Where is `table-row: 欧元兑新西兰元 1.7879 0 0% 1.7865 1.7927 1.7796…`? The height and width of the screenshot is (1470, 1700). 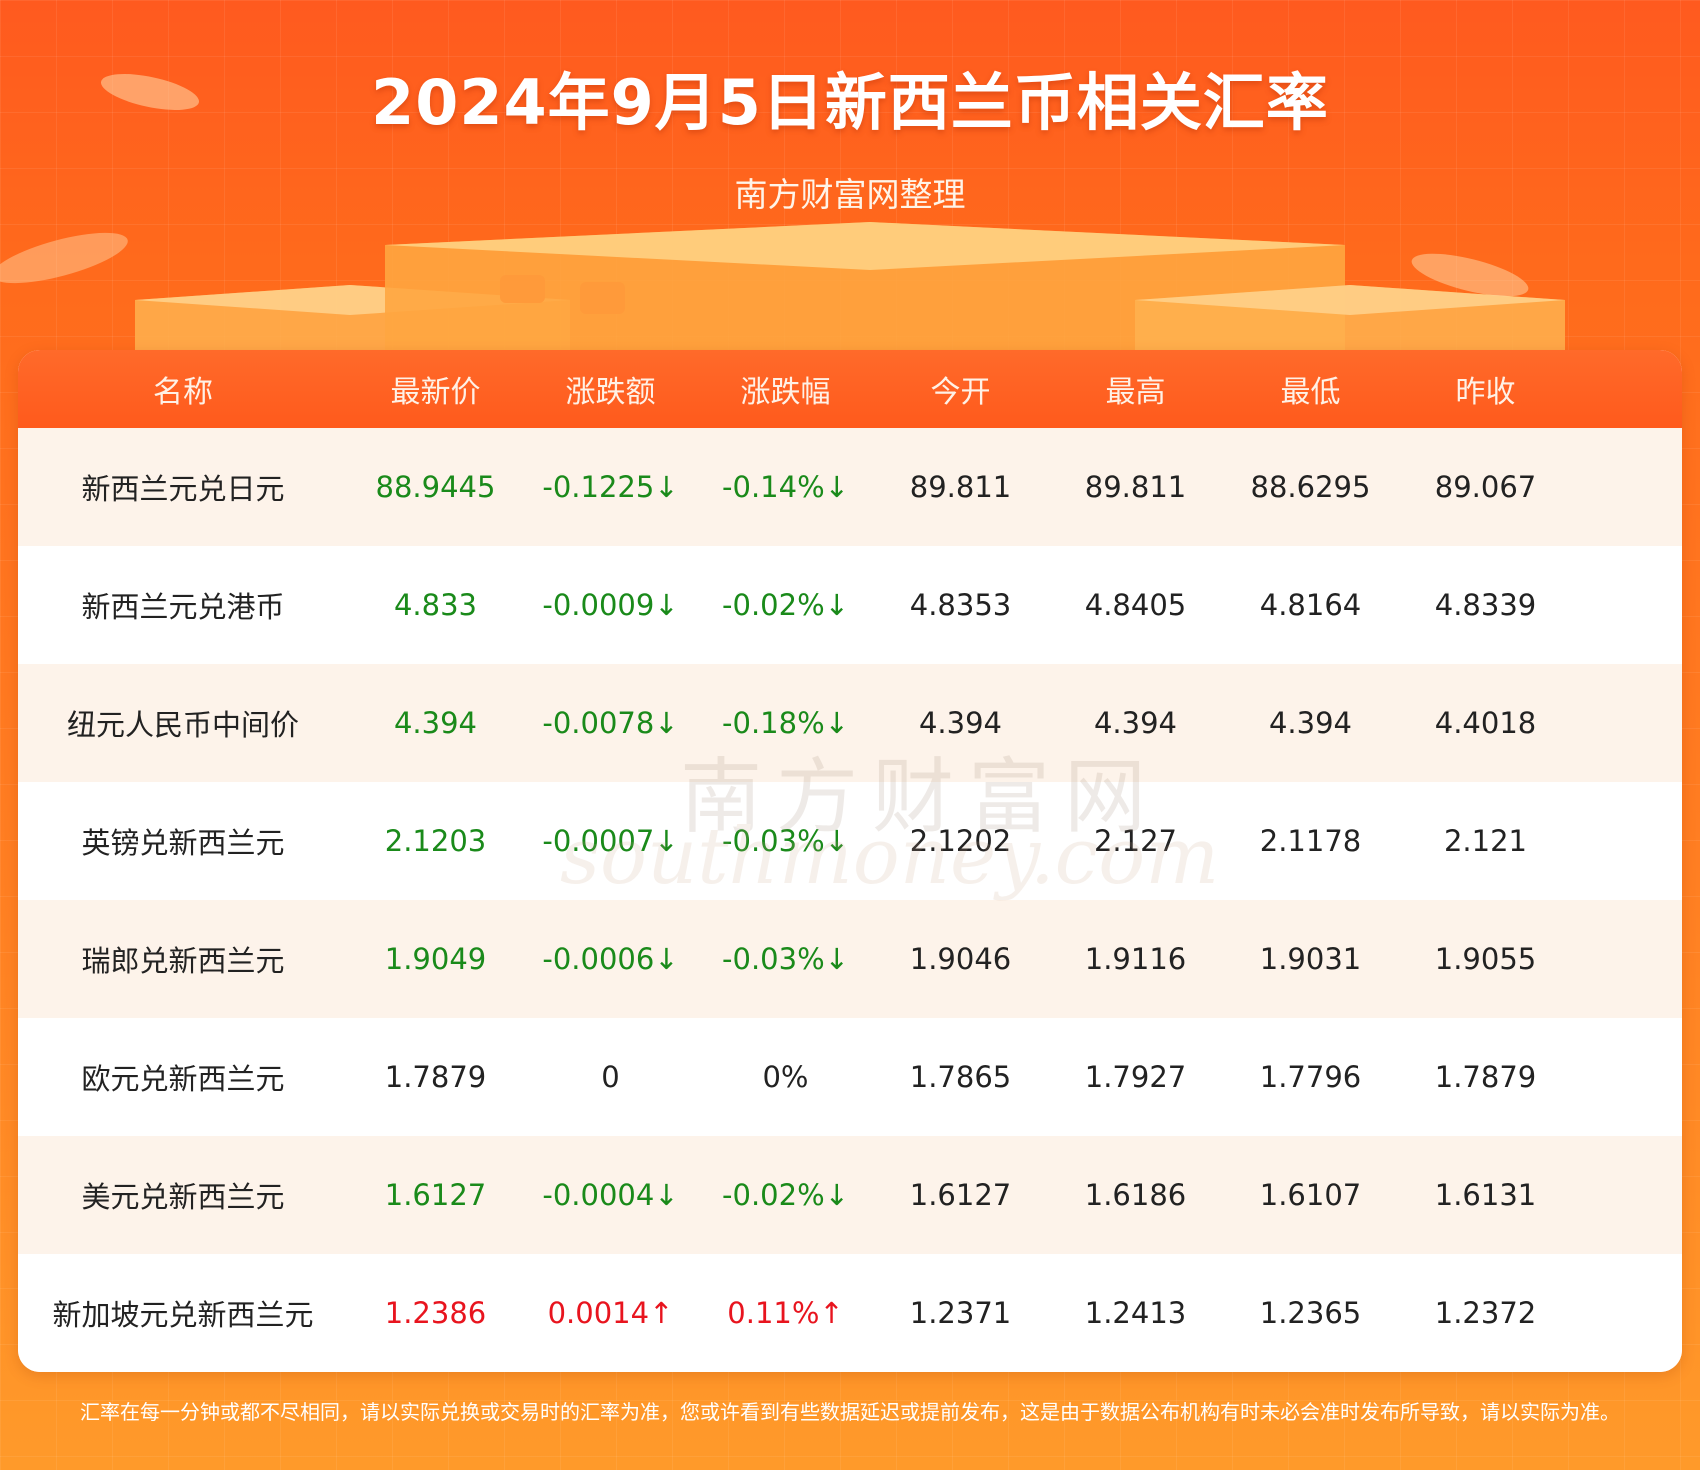
table-row: 欧元兑新西兰元 1.7879 0 0% 1.7865 1.7927 1.7796… is located at coordinates (850, 1077).